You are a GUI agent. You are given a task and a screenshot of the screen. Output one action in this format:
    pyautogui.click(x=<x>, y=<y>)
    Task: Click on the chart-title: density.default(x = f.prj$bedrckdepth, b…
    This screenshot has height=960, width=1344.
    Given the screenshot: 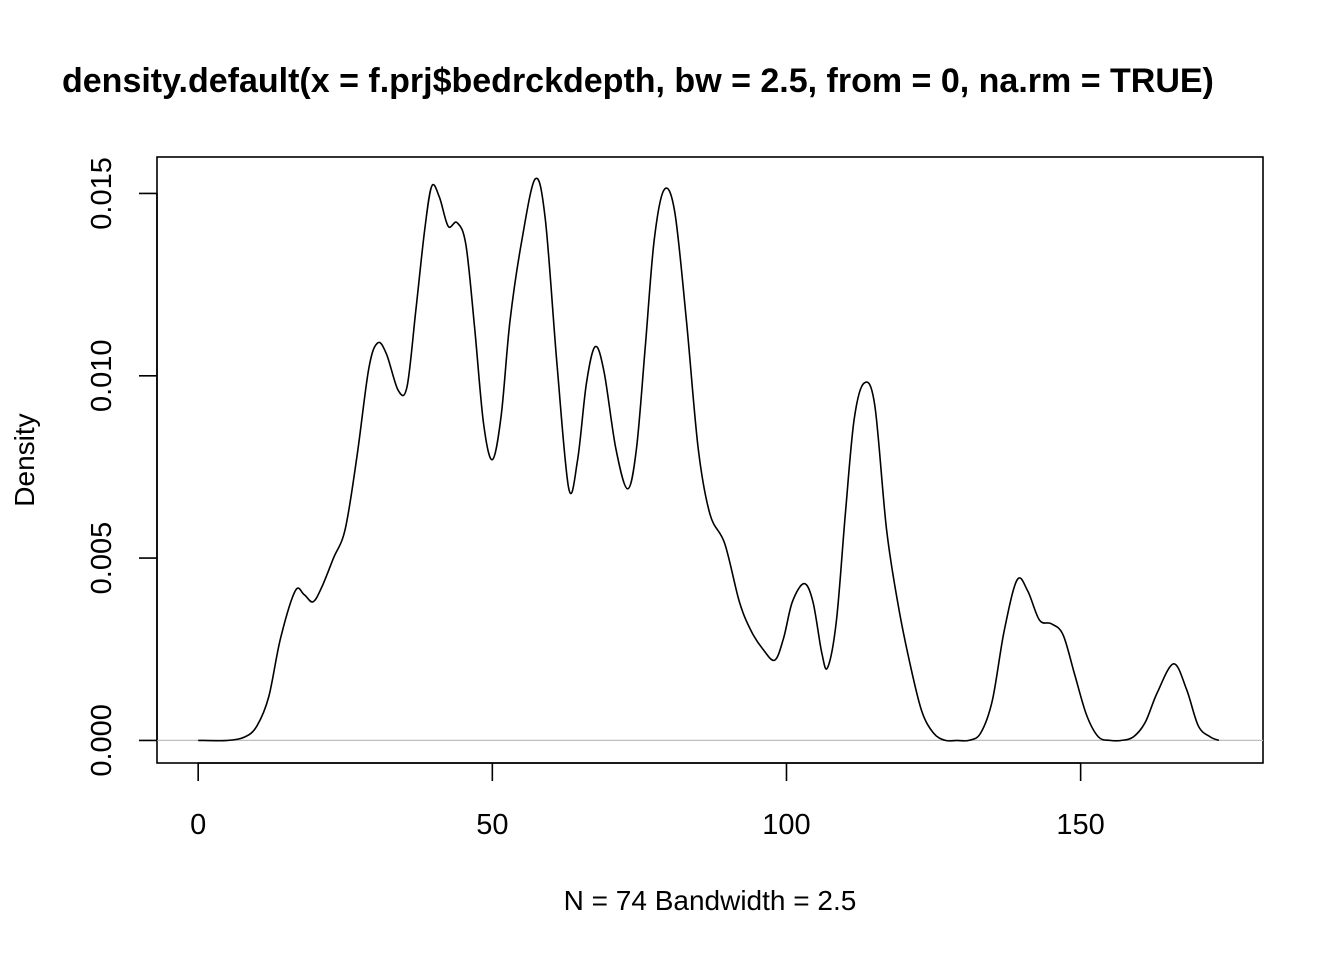 What is the action you would take?
    pyautogui.click(x=638, y=81)
    